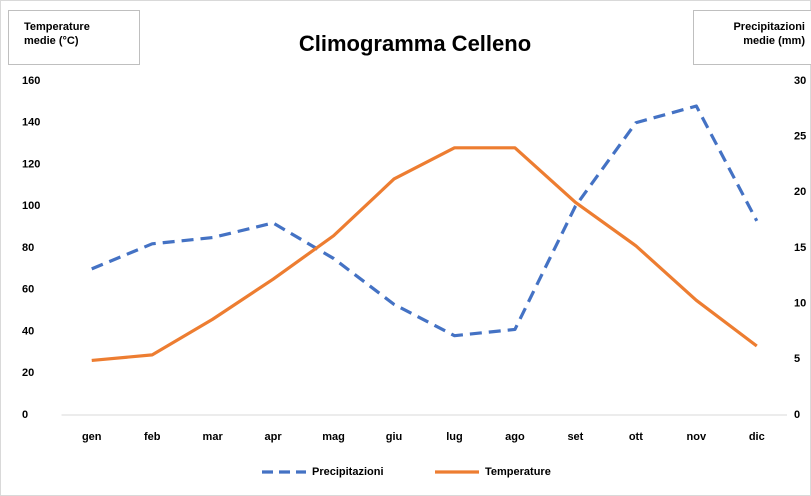  What do you see at coordinates (394, 437) in the screenshot?
I see `x-tick-label: giu` at bounding box center [394, 437].